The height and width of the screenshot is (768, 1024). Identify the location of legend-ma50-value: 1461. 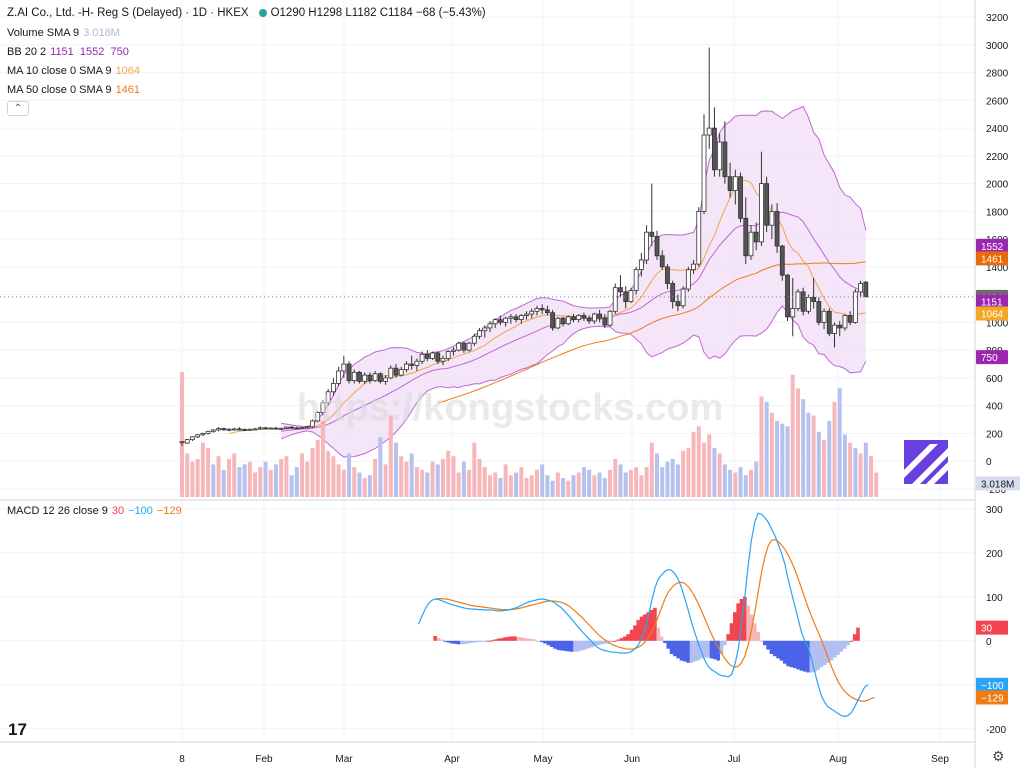
(128, 90).